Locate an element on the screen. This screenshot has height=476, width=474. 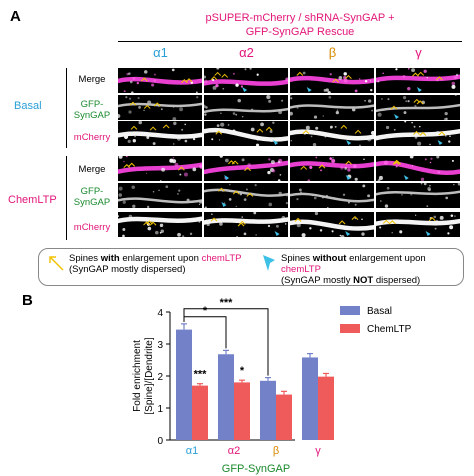
y-tick-label: 3 is located at coordinates (160, 345).